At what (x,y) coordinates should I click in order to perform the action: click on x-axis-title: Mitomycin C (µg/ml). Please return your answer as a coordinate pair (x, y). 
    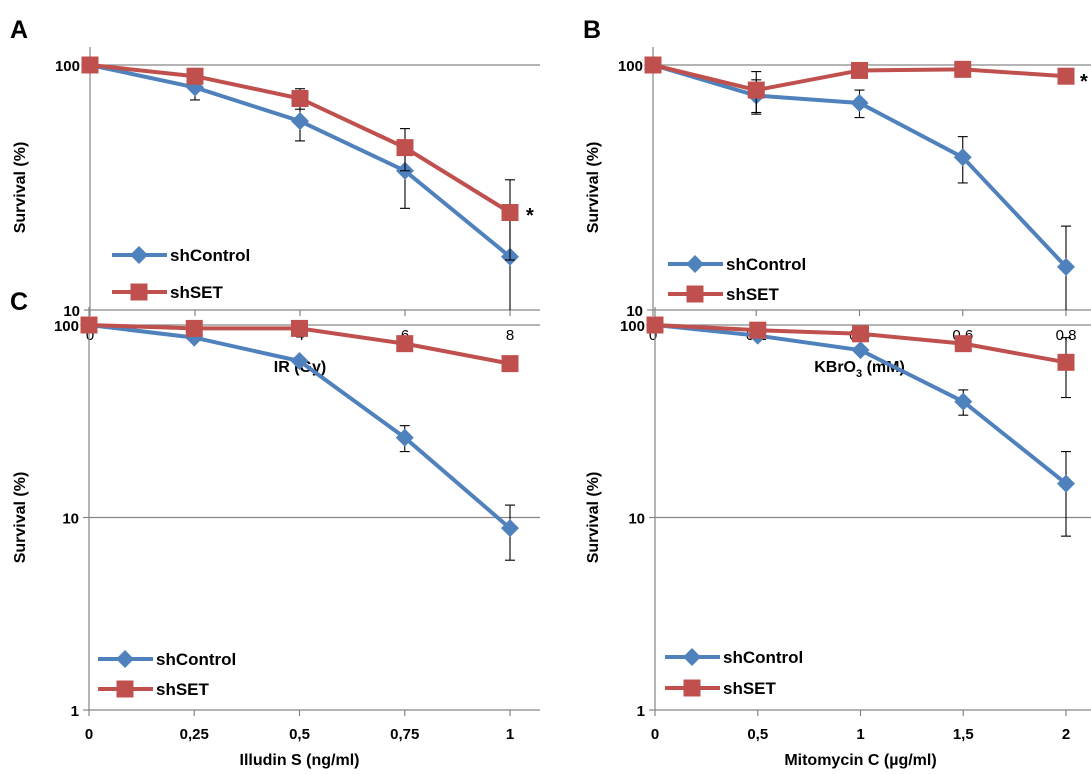
    Looking at the image, I should click on (860, 760).